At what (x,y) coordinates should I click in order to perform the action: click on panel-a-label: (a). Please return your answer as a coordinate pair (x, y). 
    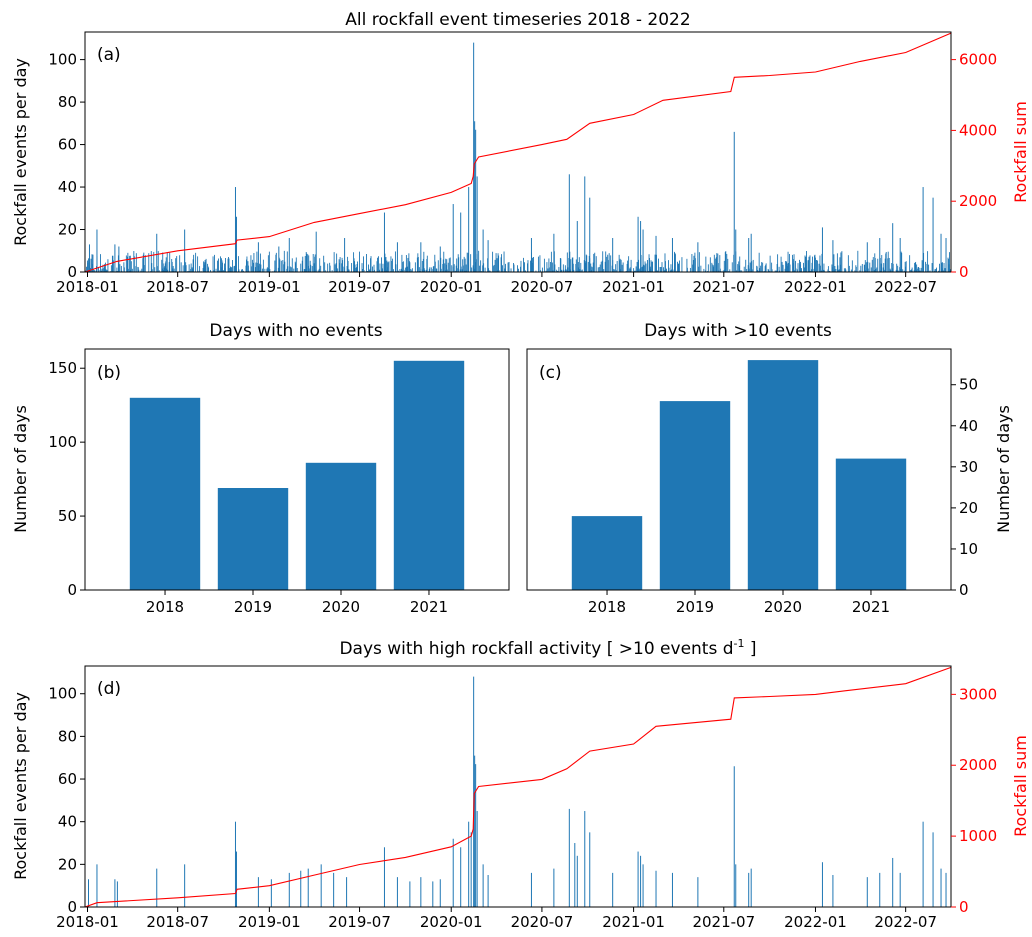
    Looking at the image, I should click on (109, 55).